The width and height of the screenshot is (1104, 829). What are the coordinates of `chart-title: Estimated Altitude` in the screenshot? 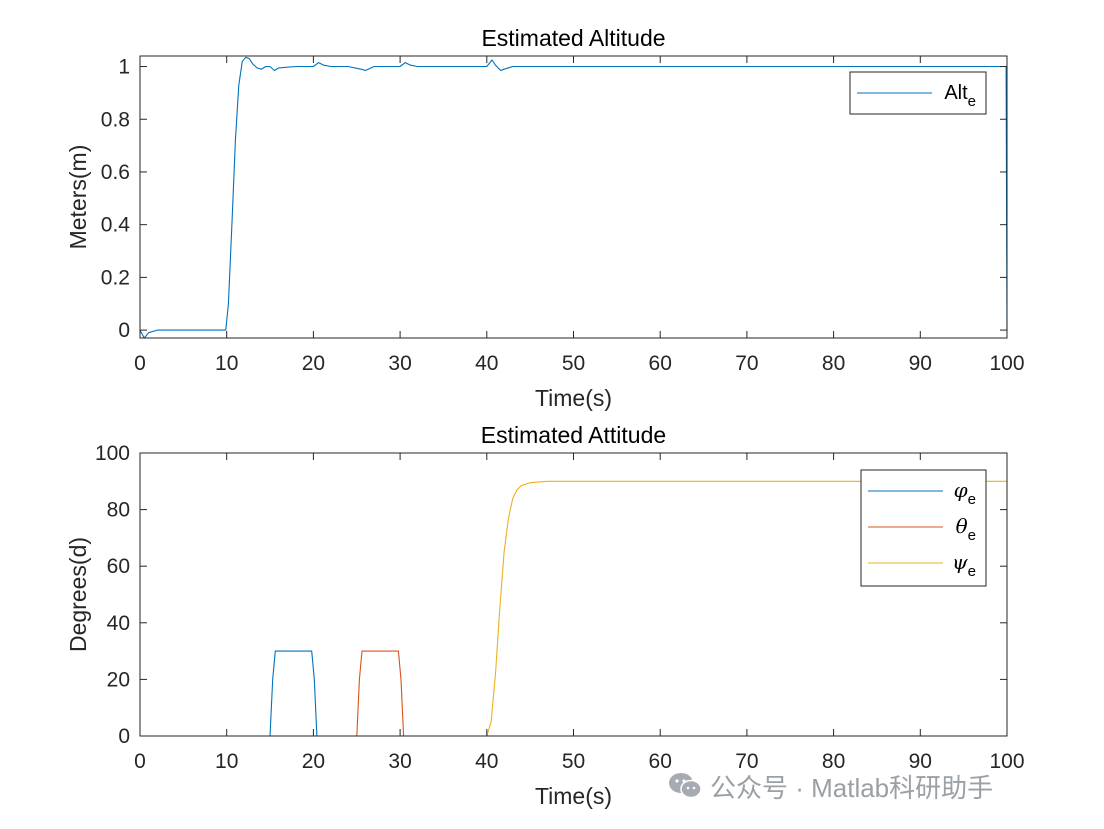 It's located at (573, 38).